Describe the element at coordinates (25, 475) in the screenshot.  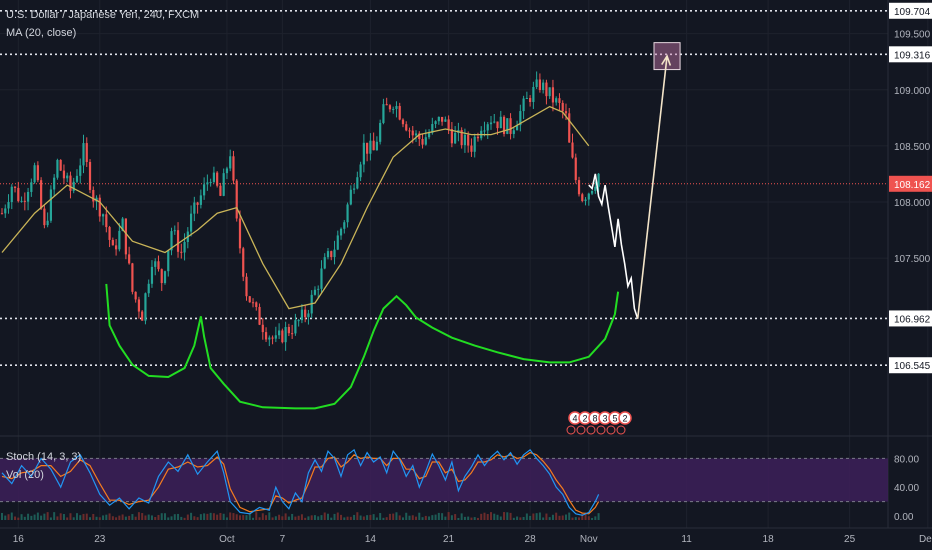
I see `volume-legend: Vol (20)` at that location.